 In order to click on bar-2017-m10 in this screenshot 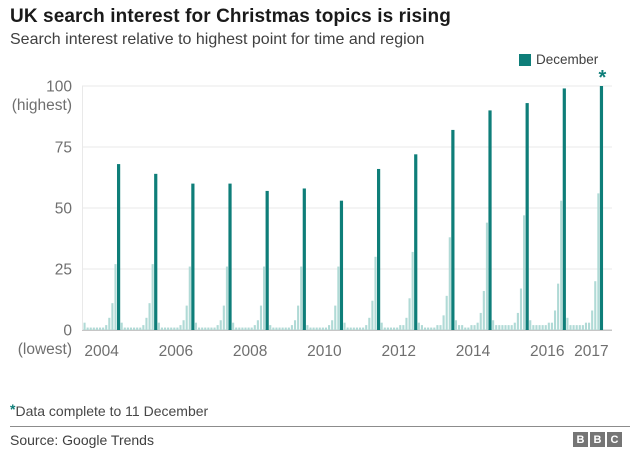, I will do `click(595, 305)`.